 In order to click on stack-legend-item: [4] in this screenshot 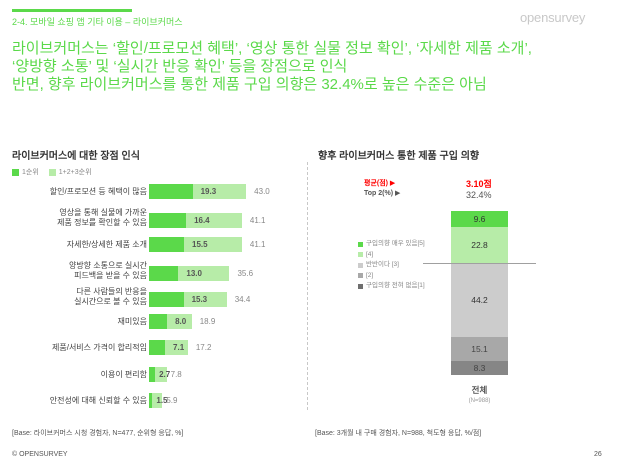, I will do `click(391, 255)`.